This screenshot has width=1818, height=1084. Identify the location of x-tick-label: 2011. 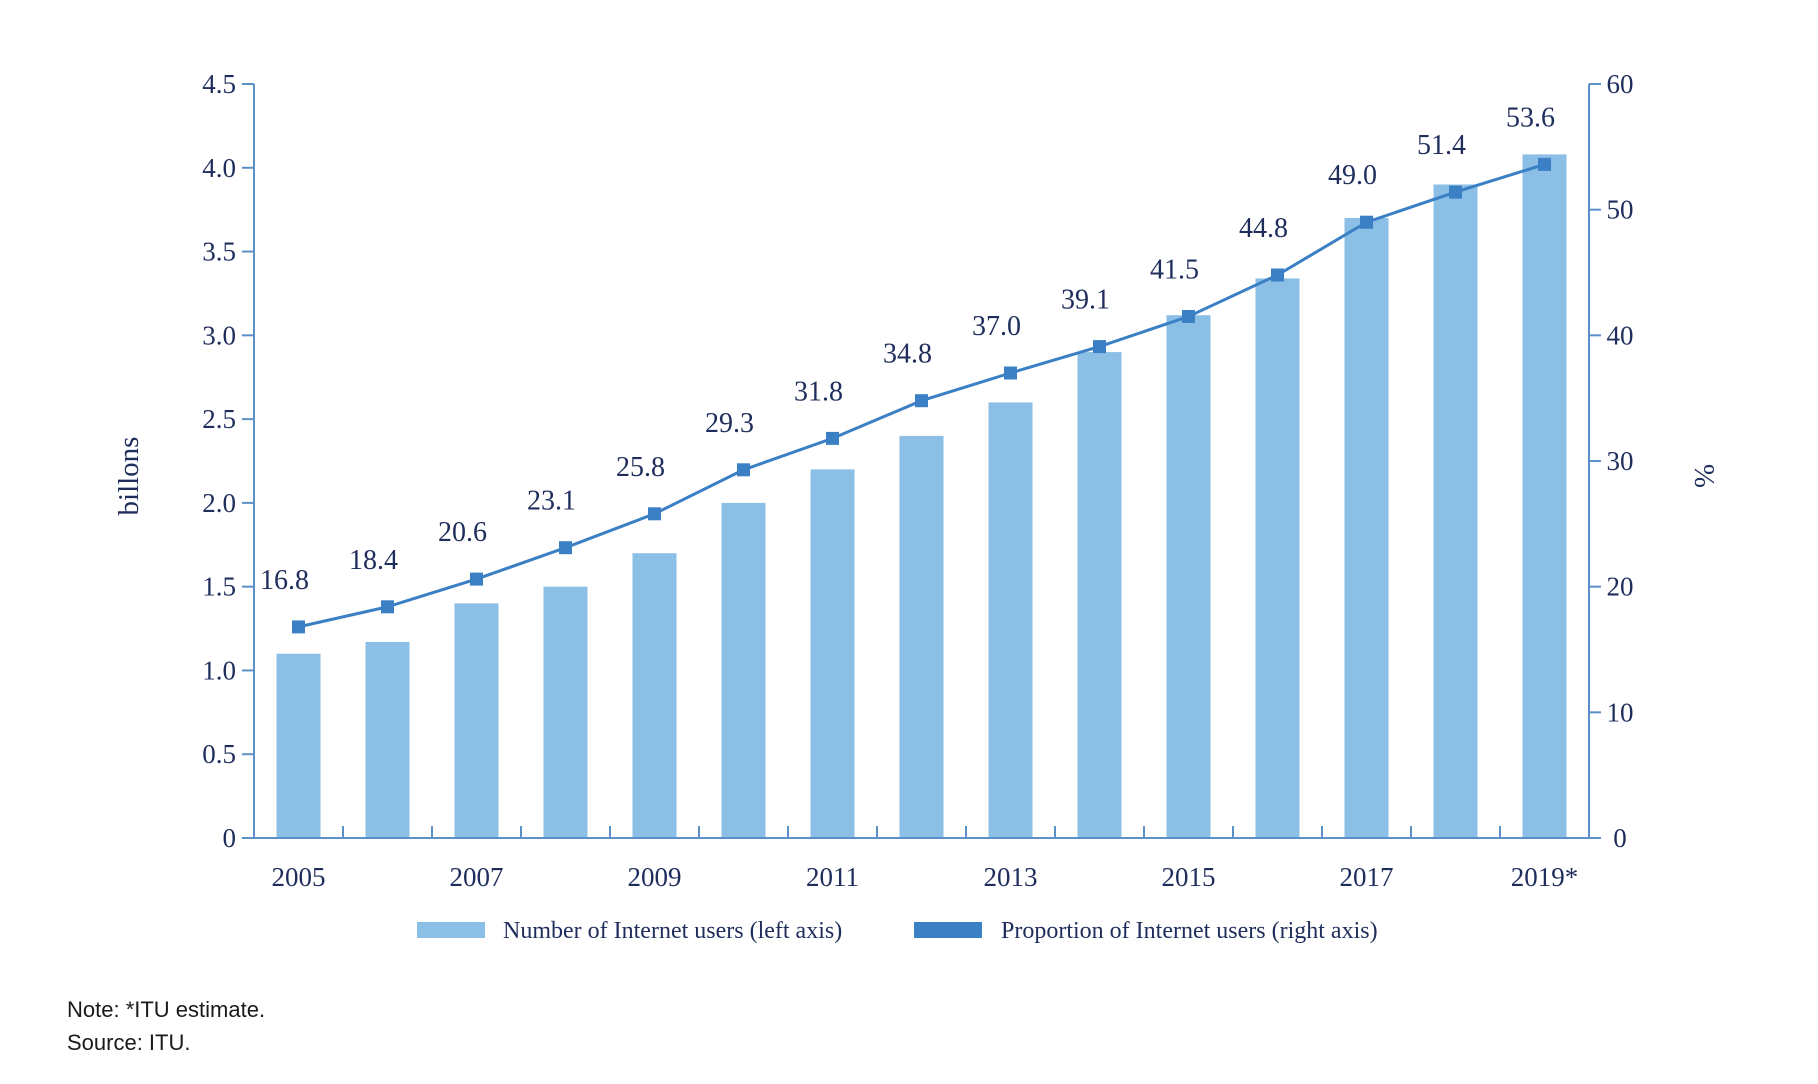
(832, 877).